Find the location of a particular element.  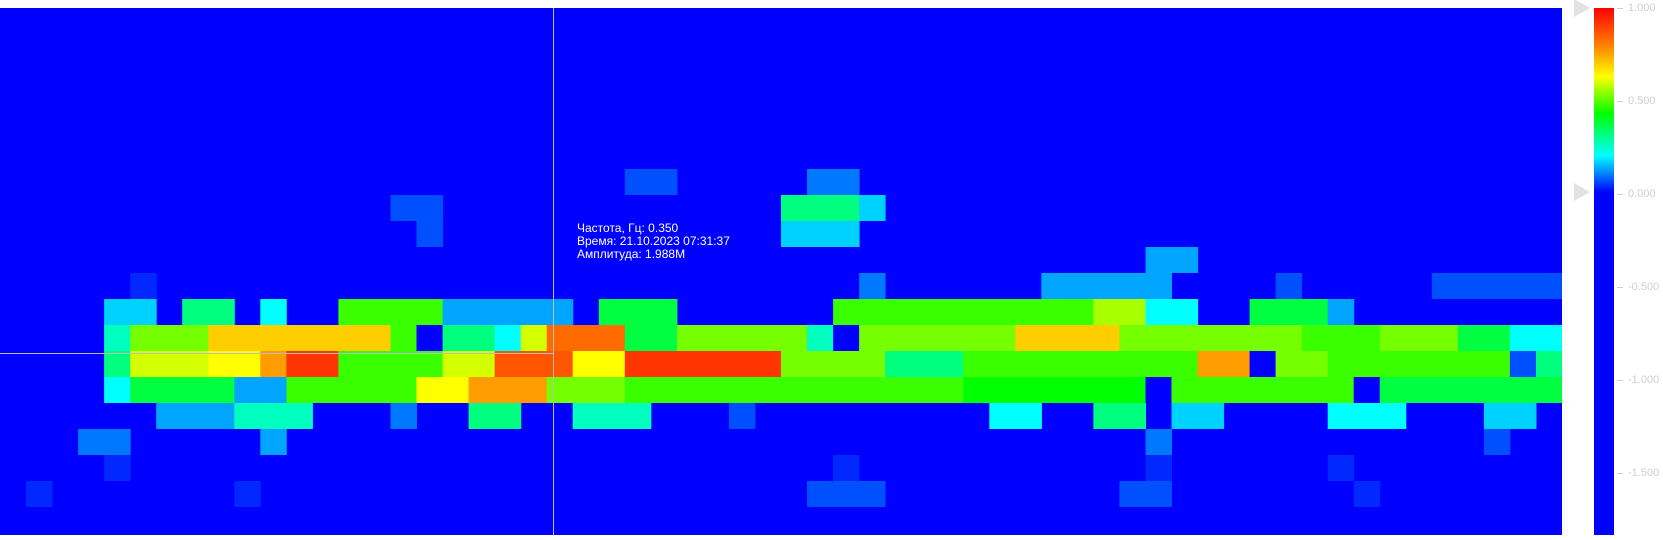

colorbar-tick-label: 0.000 is located at coordinates (1642, 194).